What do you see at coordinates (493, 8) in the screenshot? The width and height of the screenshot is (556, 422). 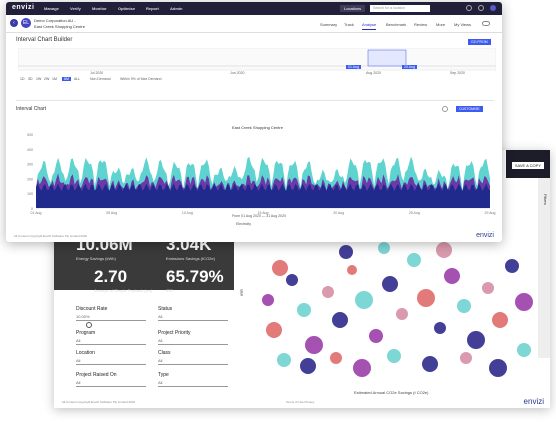 I see `avatar` at bounding box center [493, 8].